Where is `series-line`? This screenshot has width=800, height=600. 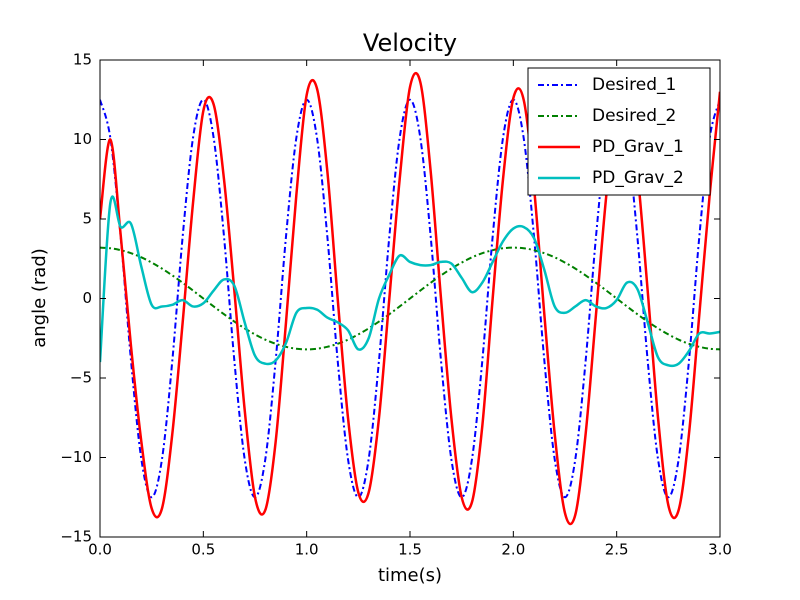
series-line is located at coordinates (410, 298).